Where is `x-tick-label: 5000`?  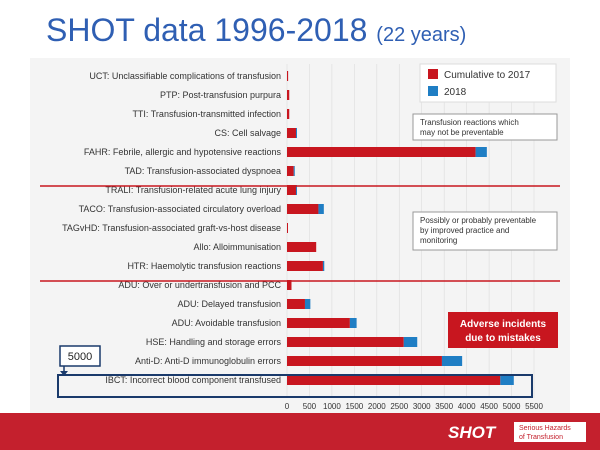
x-tick-label: 5000 is located at coordinates (512, 406).